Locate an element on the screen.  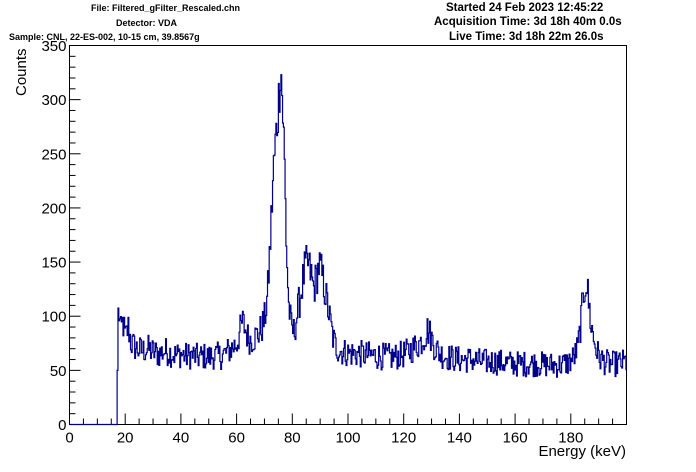
x-tick-label: 120 is located at coordinates (403, 438).